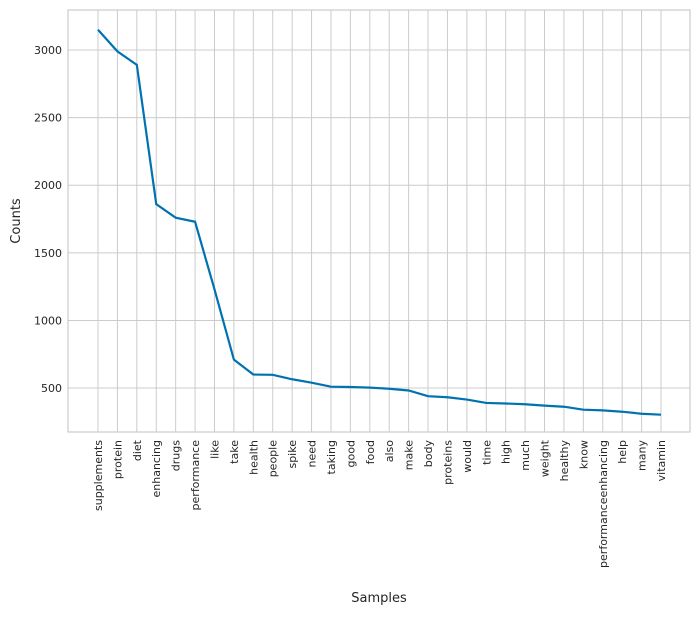 The image size is (700, 619). I want to click on y-tick-label: 500, so click(51, 388).